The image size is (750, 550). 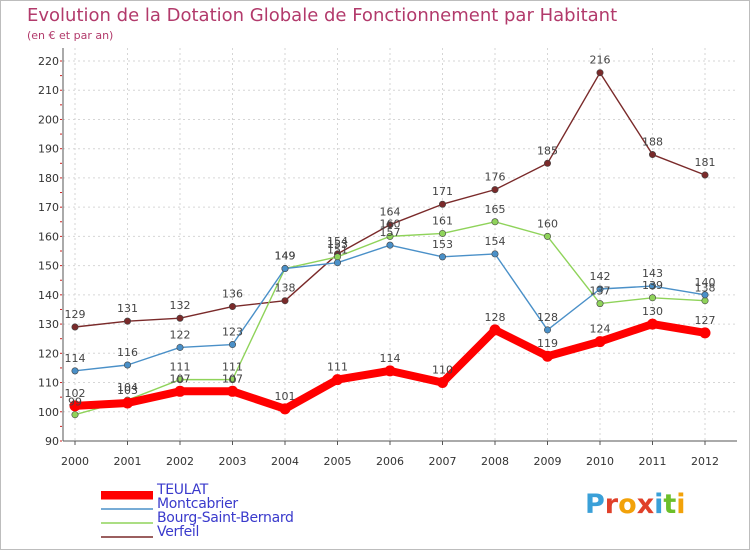 I want to click on data-label-bourg-saint-bernard-2006: 160, so click(x=390, y=223).